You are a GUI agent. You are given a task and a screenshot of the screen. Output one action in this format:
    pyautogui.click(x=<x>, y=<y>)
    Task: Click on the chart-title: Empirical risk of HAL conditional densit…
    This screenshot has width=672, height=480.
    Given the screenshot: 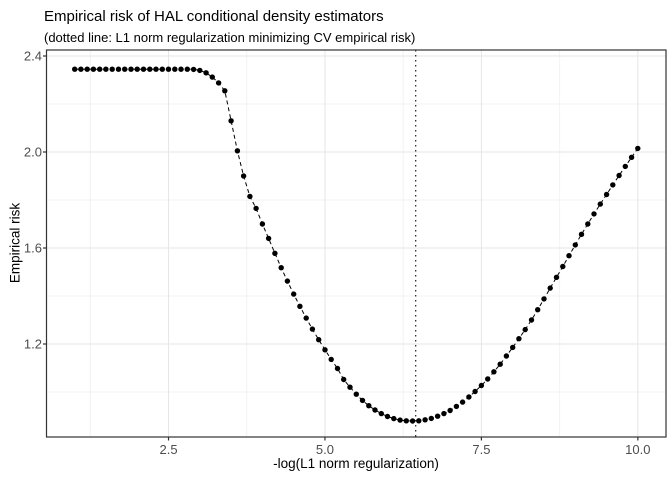 What is the action you would take?
    pyautogui.click(x=214, y=16)
    